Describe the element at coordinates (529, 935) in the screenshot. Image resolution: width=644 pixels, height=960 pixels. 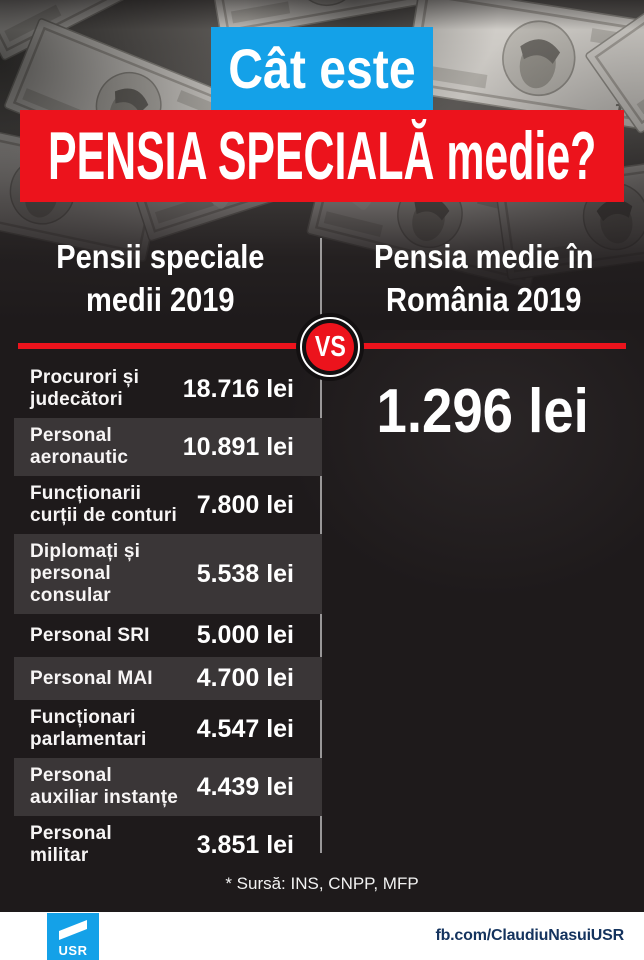
I see `facebook-handle: fb.com/ClaudiuNasuiUSR` at that location.